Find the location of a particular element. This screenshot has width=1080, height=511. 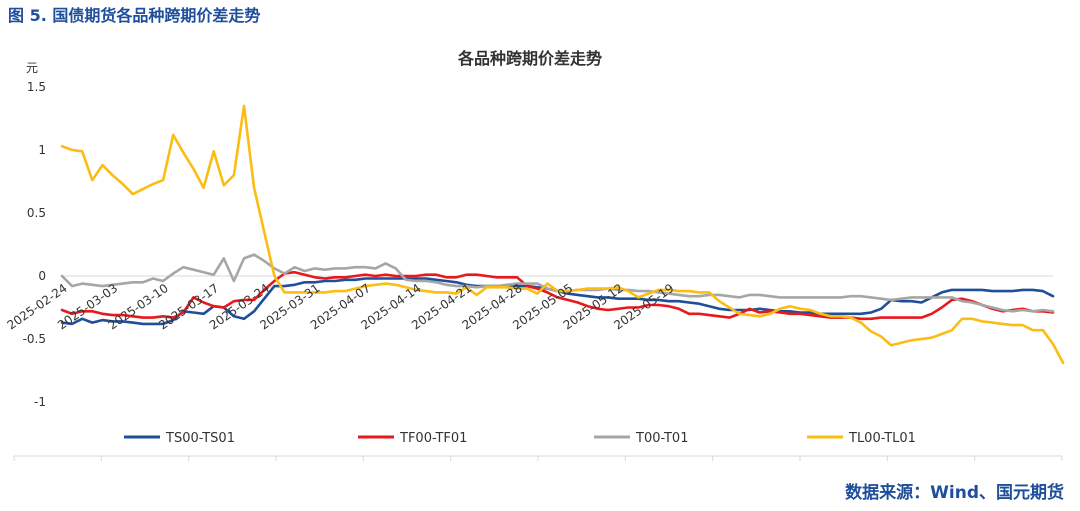

outer-axis is located at coordinates (538, 458).